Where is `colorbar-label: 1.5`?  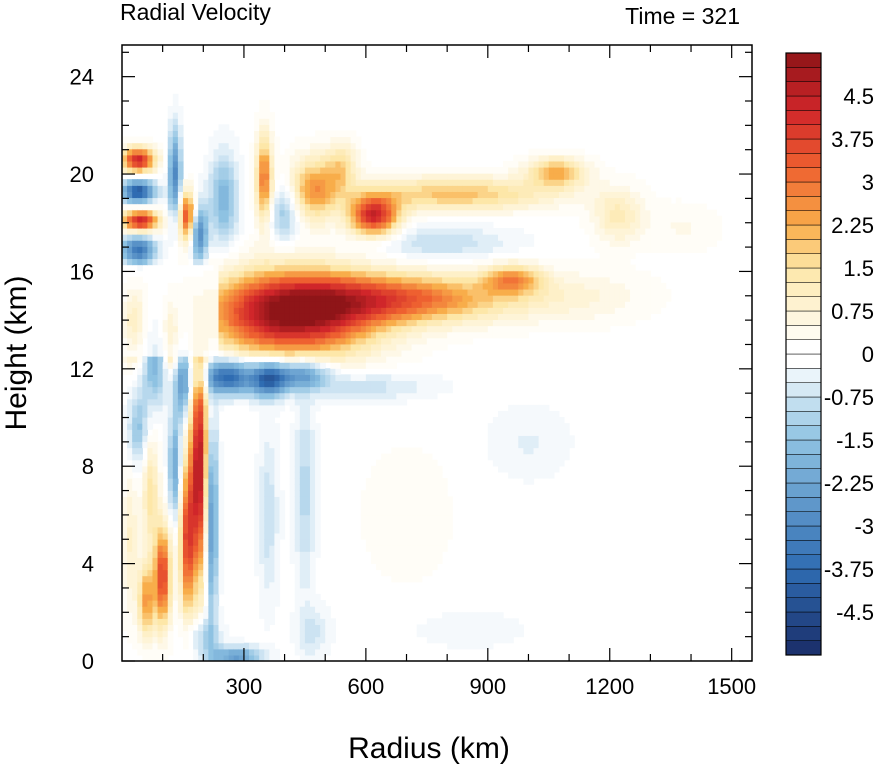 colorbar-label: 1.5 is located at coordinates (858, 268).